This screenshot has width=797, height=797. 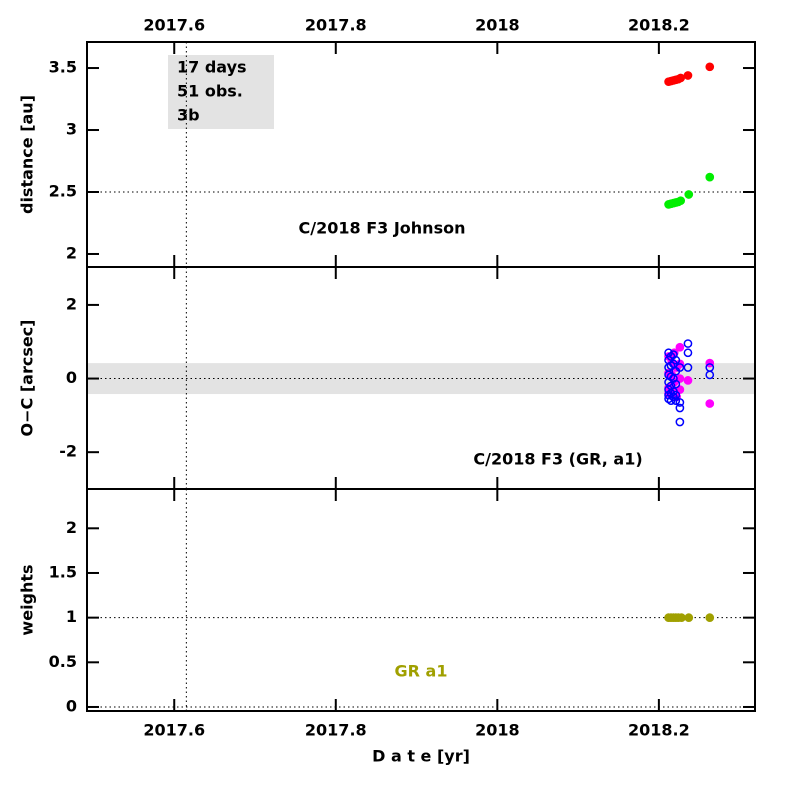 What do you see at coordinates (63, 191) in the screenshot?
I see `y-tick-label: 2.5` at bounding box center [63, 191].